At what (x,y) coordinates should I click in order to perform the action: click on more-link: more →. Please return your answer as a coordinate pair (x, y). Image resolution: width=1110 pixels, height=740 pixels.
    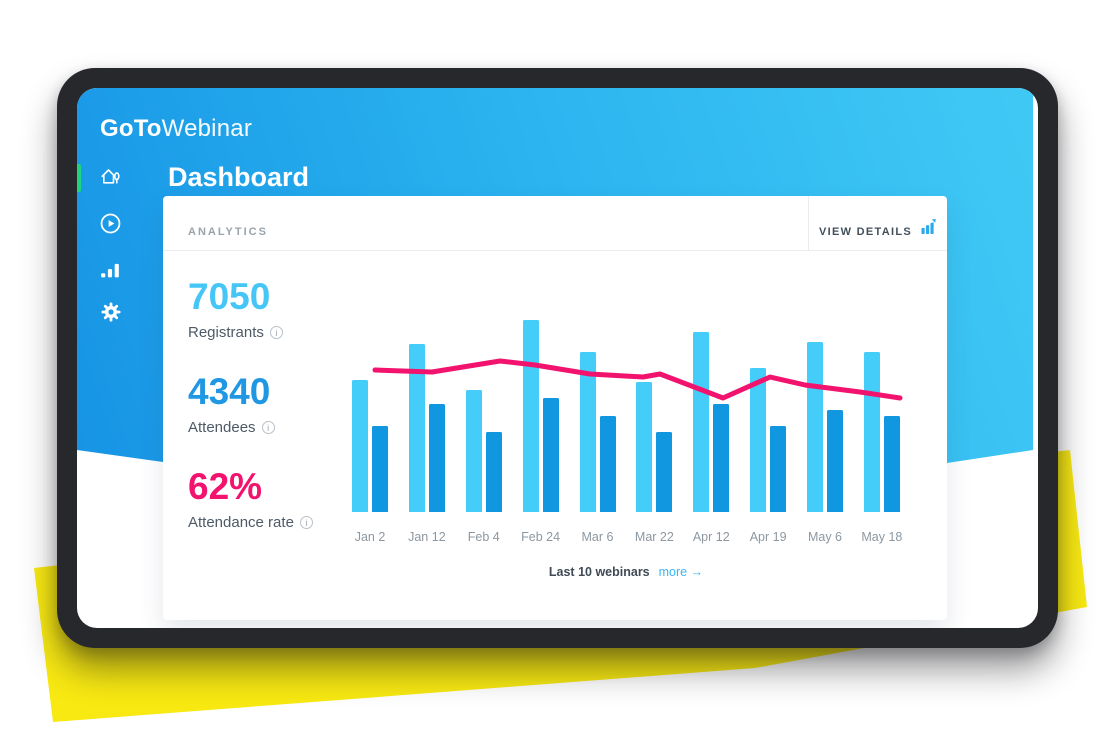
    Looking at the image, I should click on (681, 572).